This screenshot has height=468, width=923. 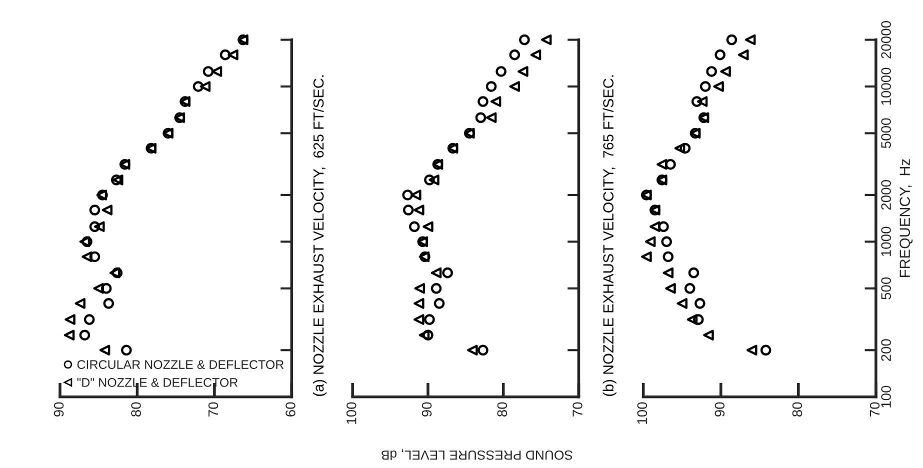 What do you see at coordinates (906, 218) in the screenshot?
I see `y-axis-title: FREQUENCY, Hz` at bounding box center [906, 218].